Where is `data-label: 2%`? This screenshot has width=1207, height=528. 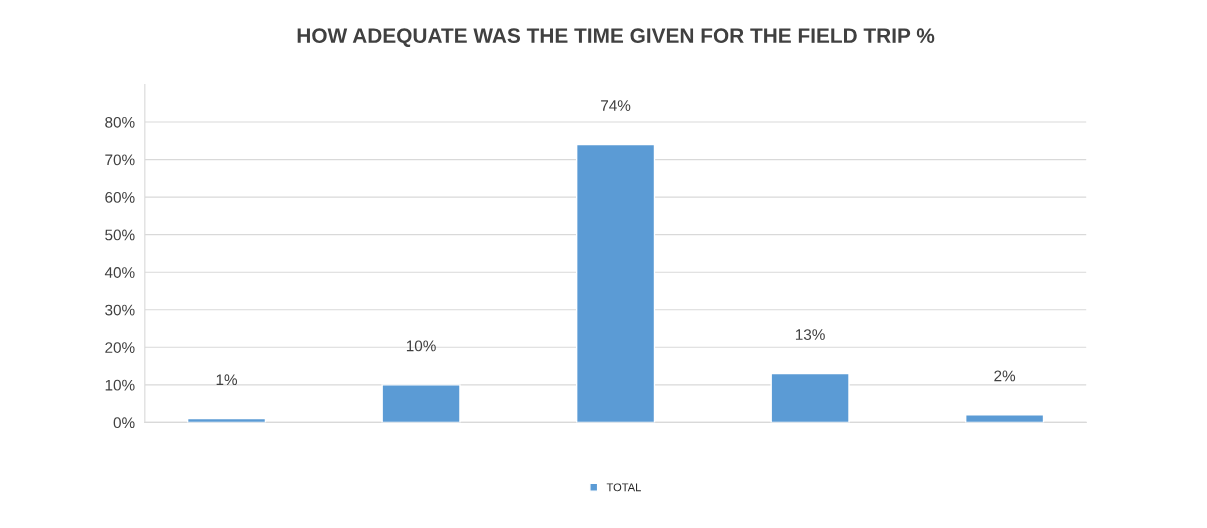
data-label: 2% is located at coordinates (1005, 376).